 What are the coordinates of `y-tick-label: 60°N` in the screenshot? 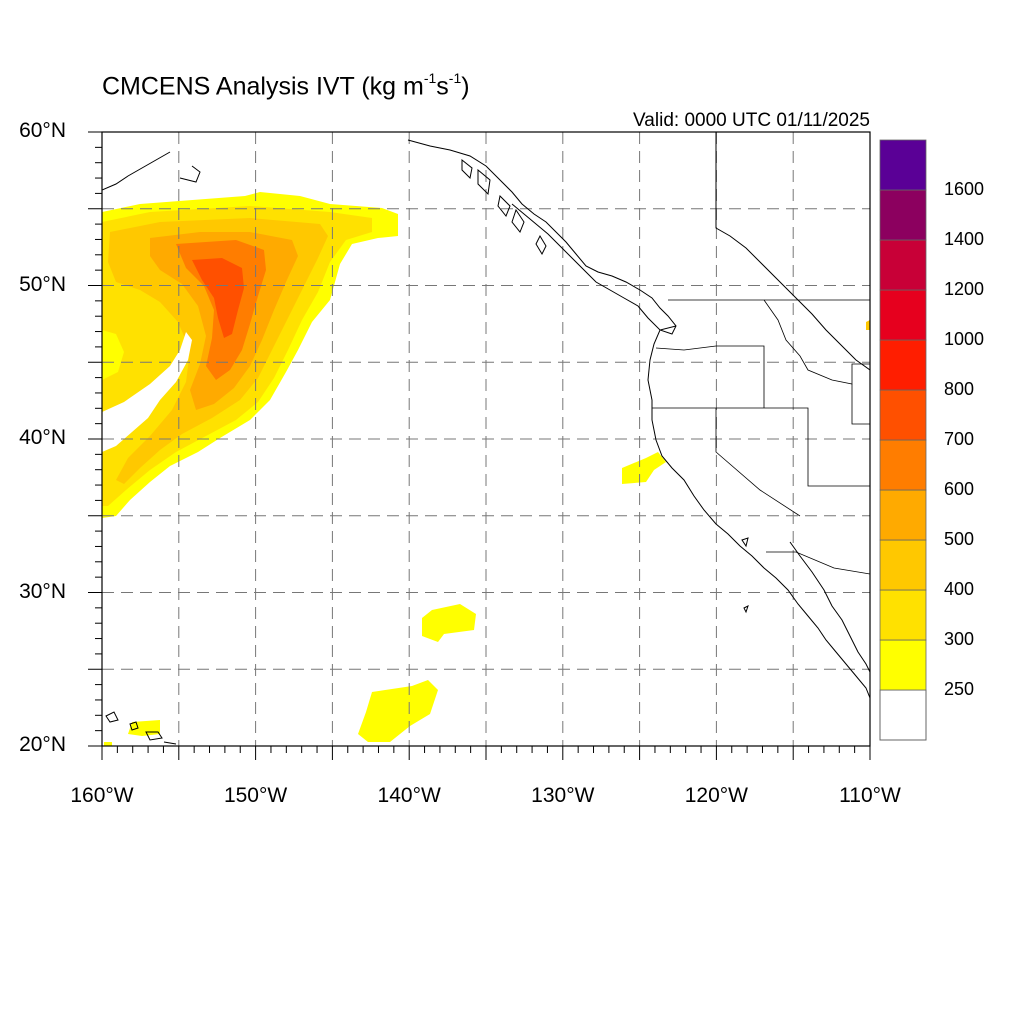 It's located at (42, 130).